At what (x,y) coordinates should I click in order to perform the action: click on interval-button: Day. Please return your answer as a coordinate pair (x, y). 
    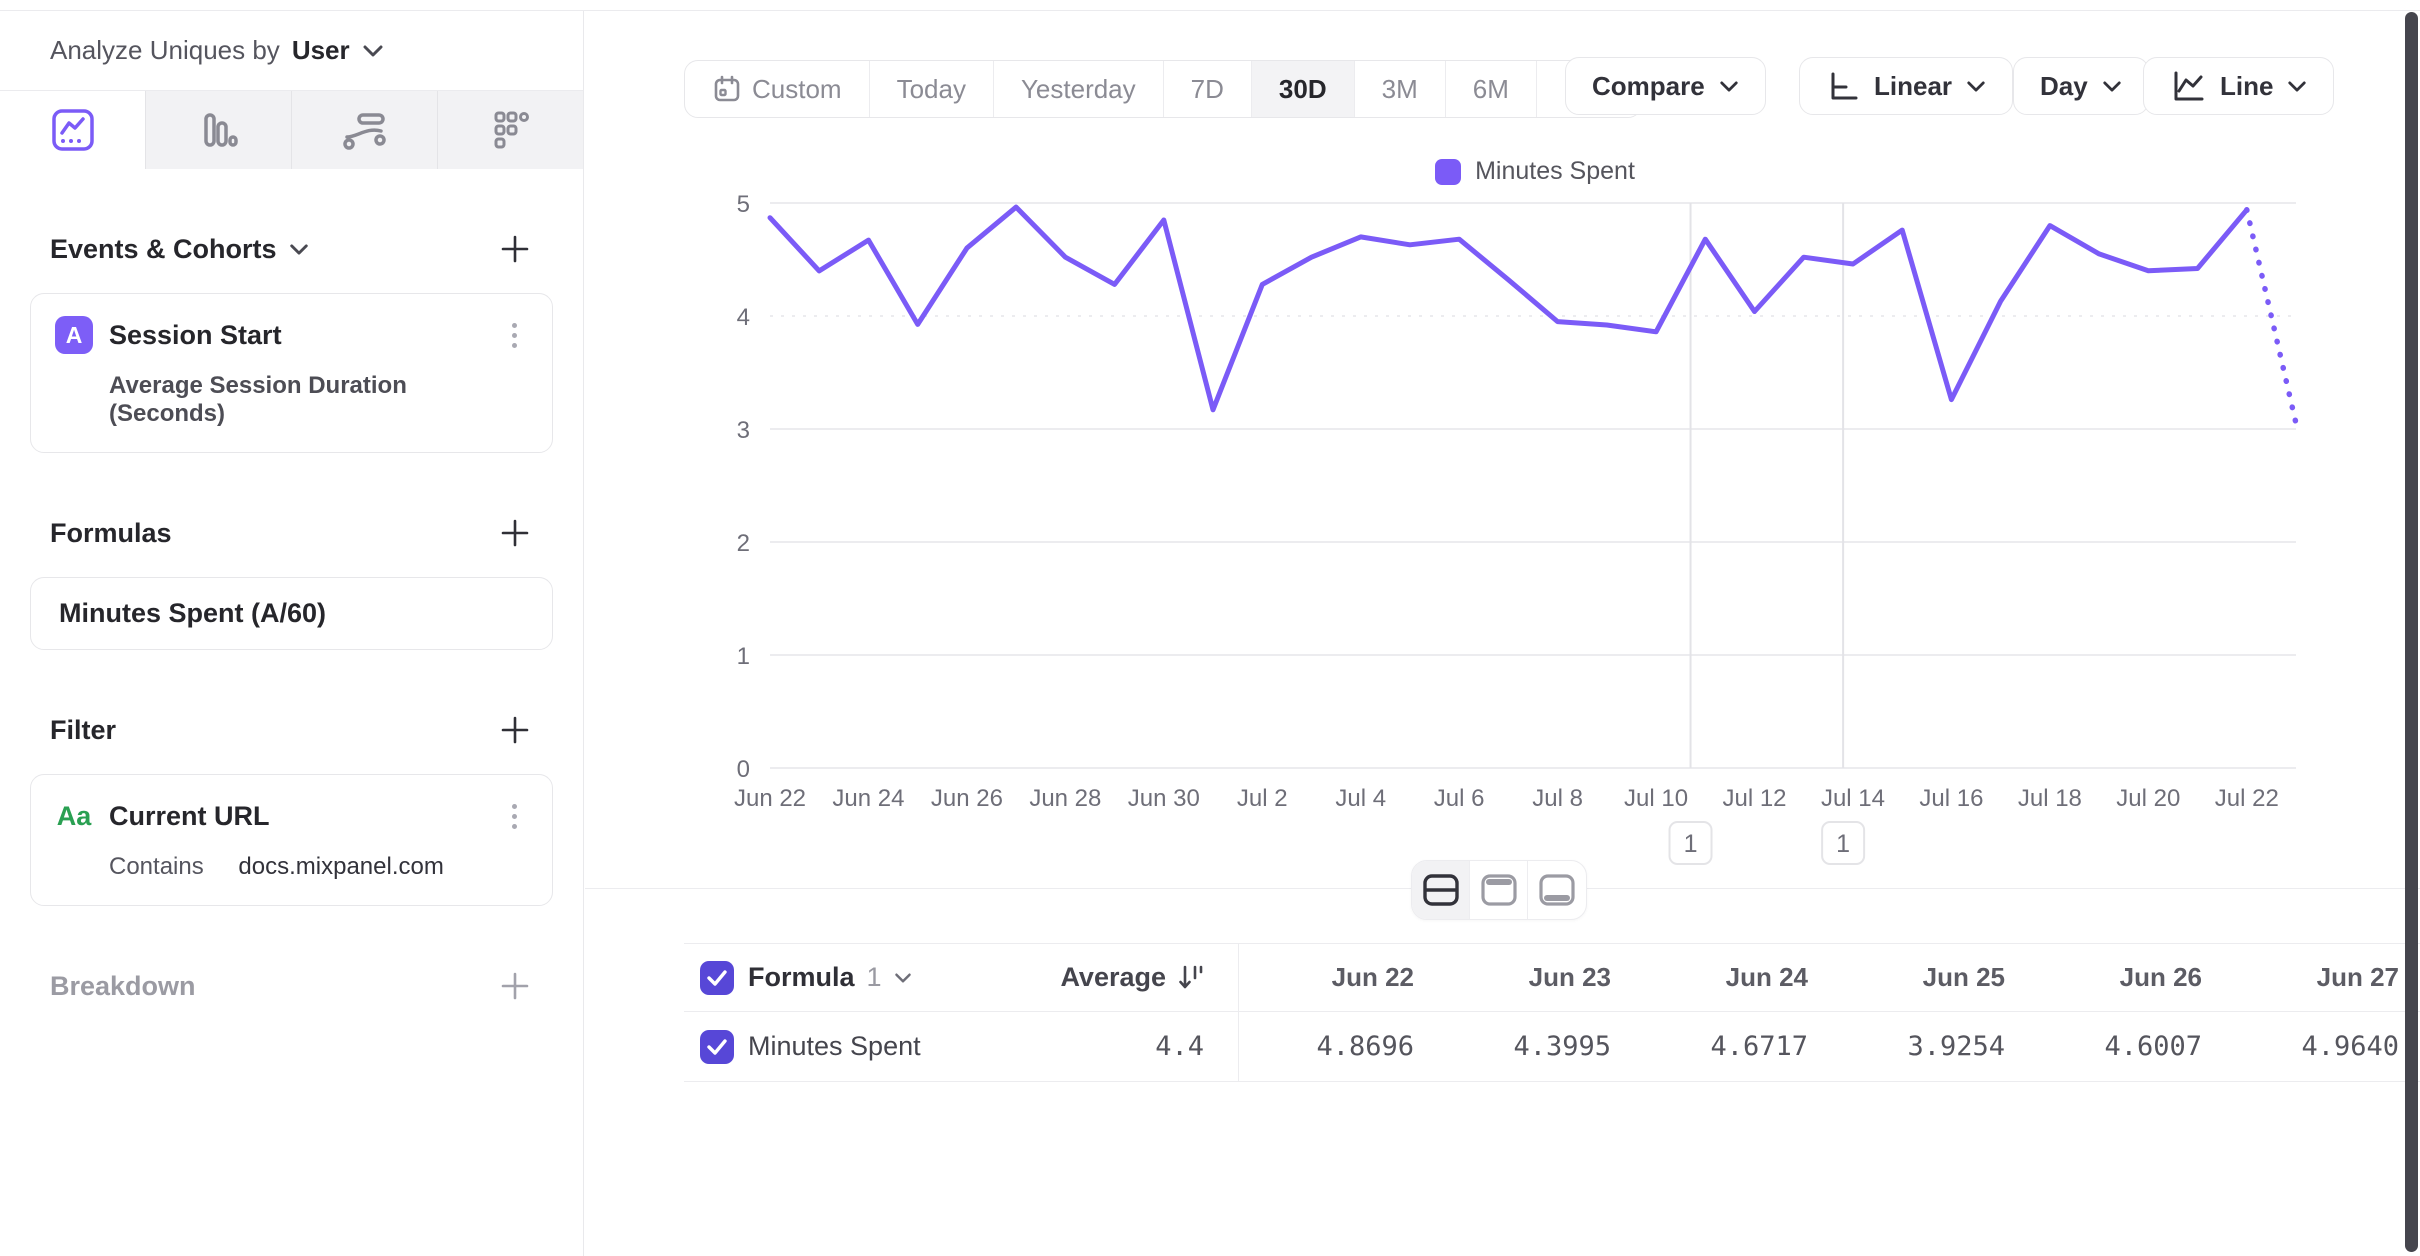
    Looking at the image, I should click on (2081, 86).